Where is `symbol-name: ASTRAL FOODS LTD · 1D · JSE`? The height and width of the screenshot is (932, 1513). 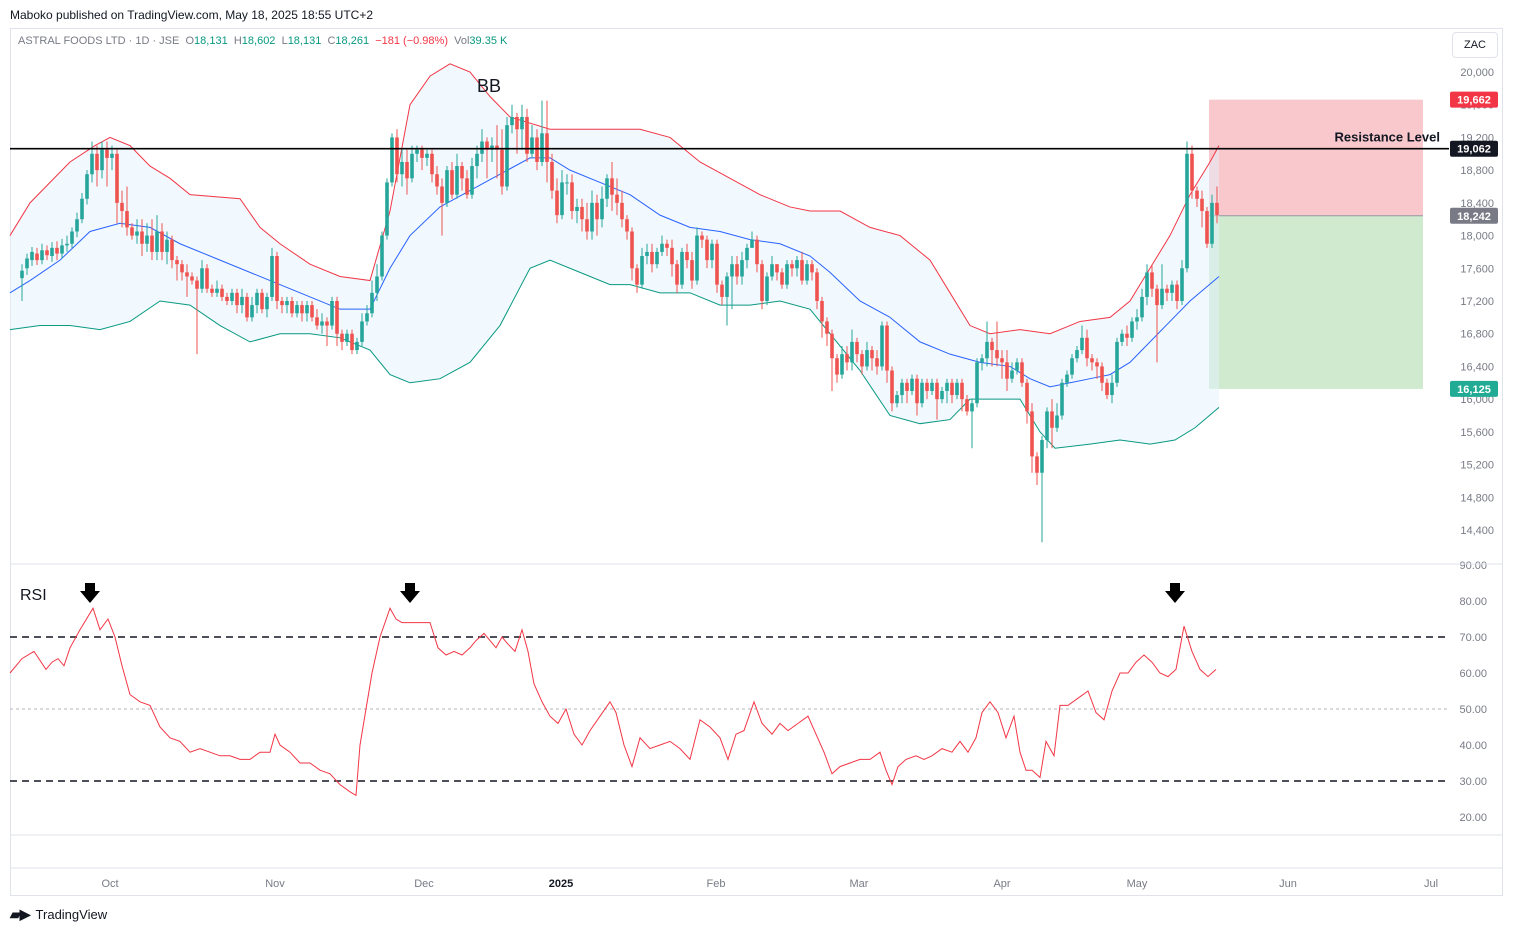 symbol-name: ASTRAL FOODS LTD · 1D · JSE is located at coordinates (99, 41).